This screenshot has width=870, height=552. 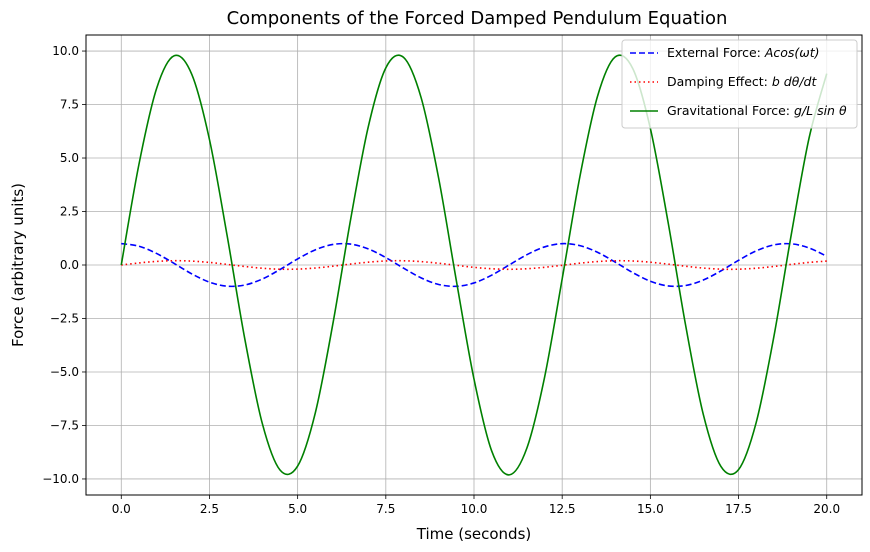 What do you see at coordinates (18, 265) in the screenshot?
I see `y-axis-title: Force (arbitrary units)` at bounding box center [18, 265].